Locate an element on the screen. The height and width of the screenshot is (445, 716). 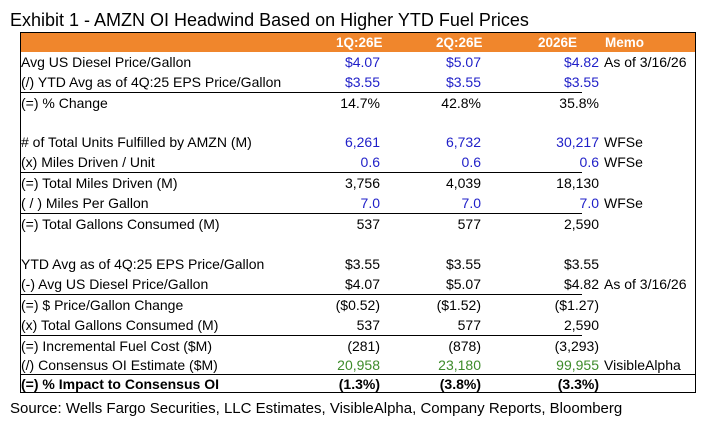
cell-1q26e: 20,958 is located at coordinates (358, 365).